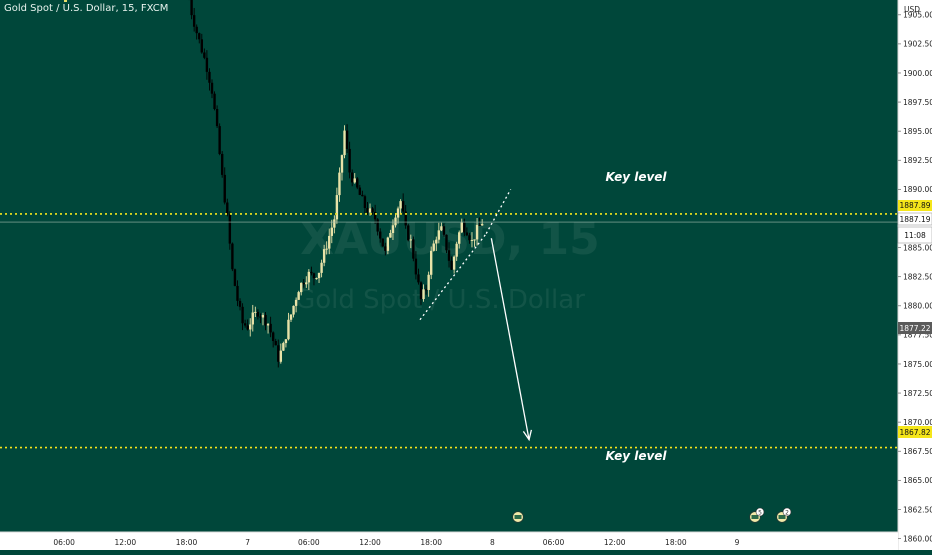 The width and height of the screenshot is (932, 555). I want to click on projection-arrow, so click(510, 338).